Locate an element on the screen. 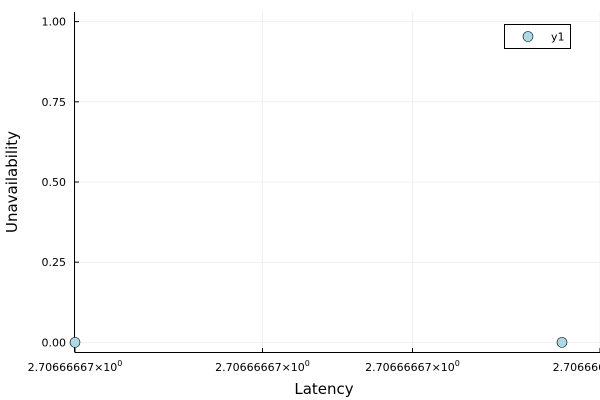  y-tick-label: 1.00 is located at coordinates (54, 22).